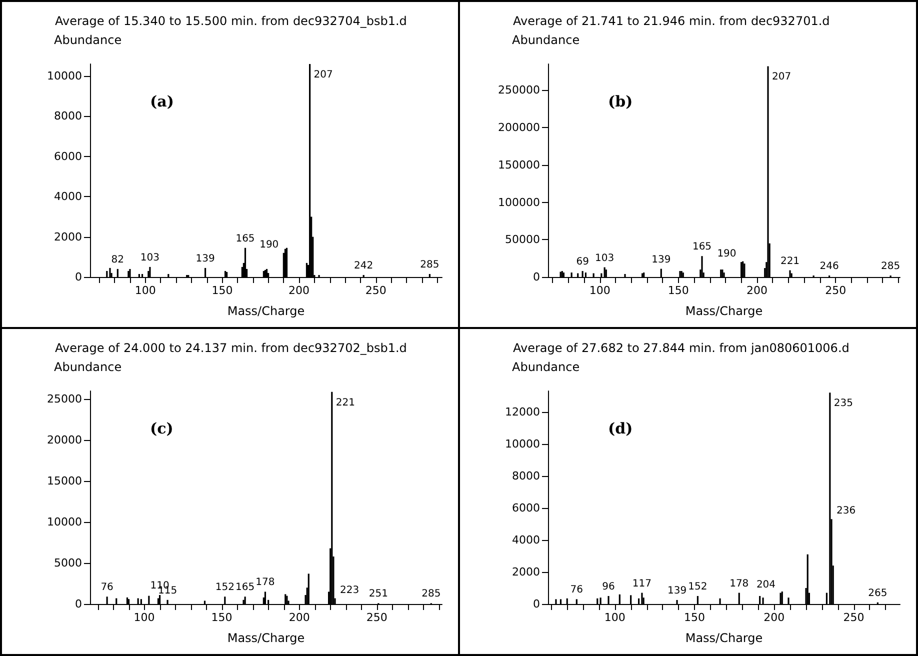 This screenshot has height=656, width=918. I want to click on annotation: (b), so click(620, 101).